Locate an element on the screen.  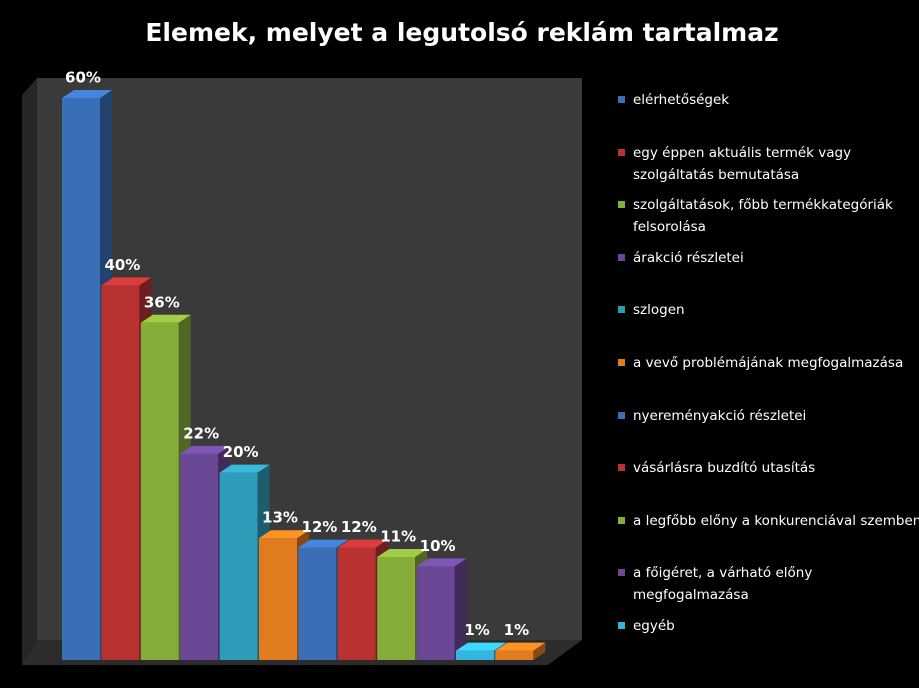
legend-label: szlogen is located at coordinates (659, 310).